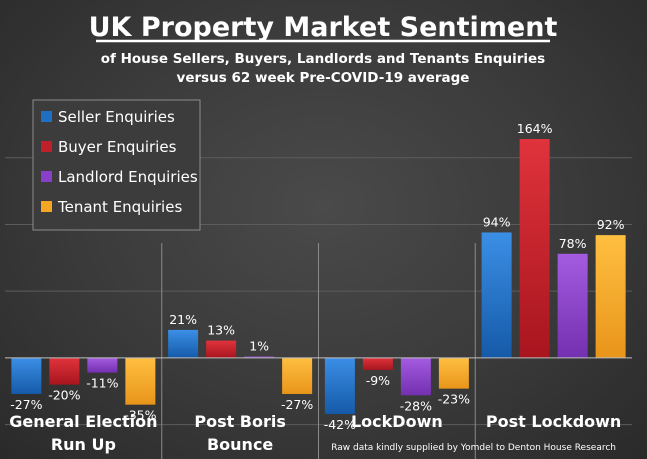  I want to click on data-label: 92%, so click(611, 224).